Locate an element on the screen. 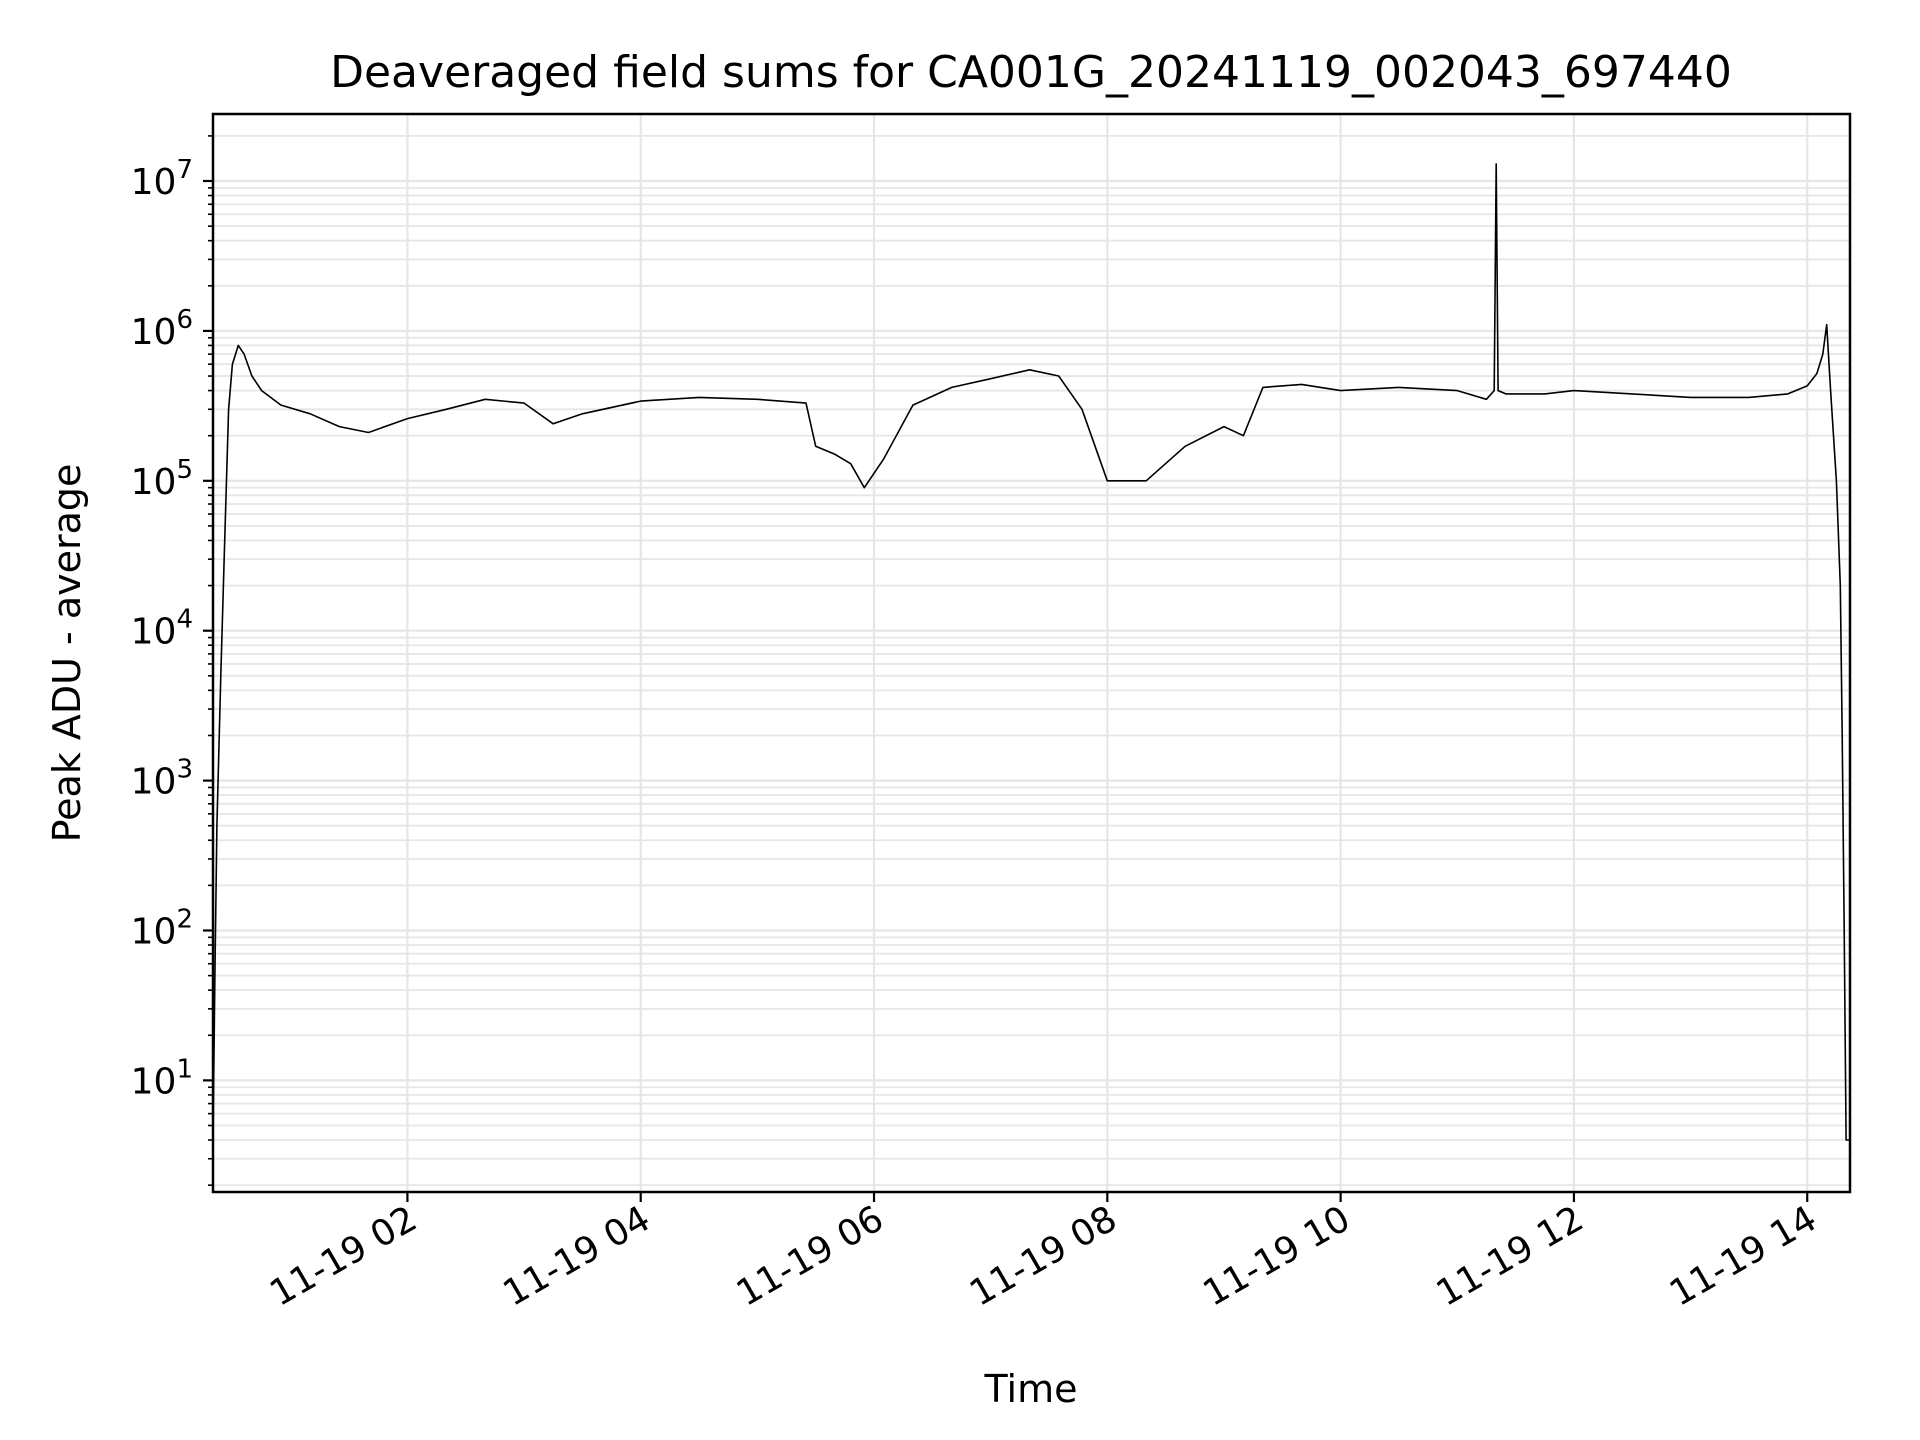  y-tick-label: 10⁶ is located at coordinates (162, 329).